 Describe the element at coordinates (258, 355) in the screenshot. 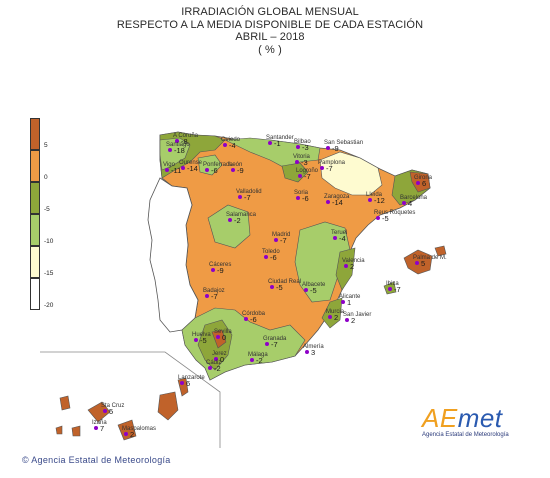

I see `station-name: Málaga` at that location.